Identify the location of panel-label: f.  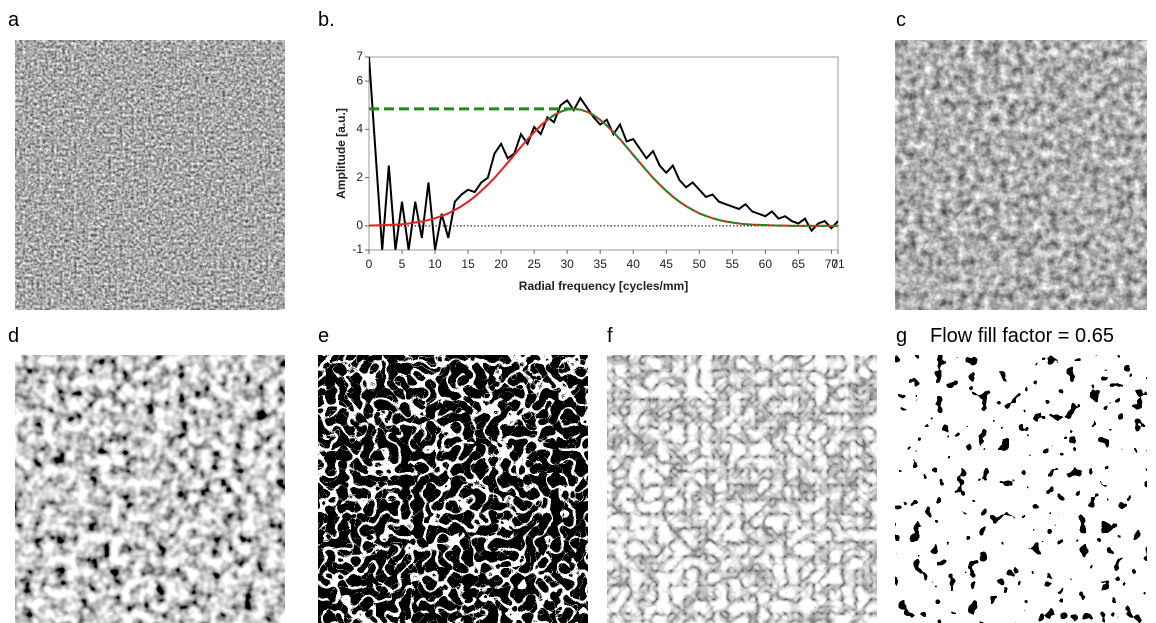
(610, 336).